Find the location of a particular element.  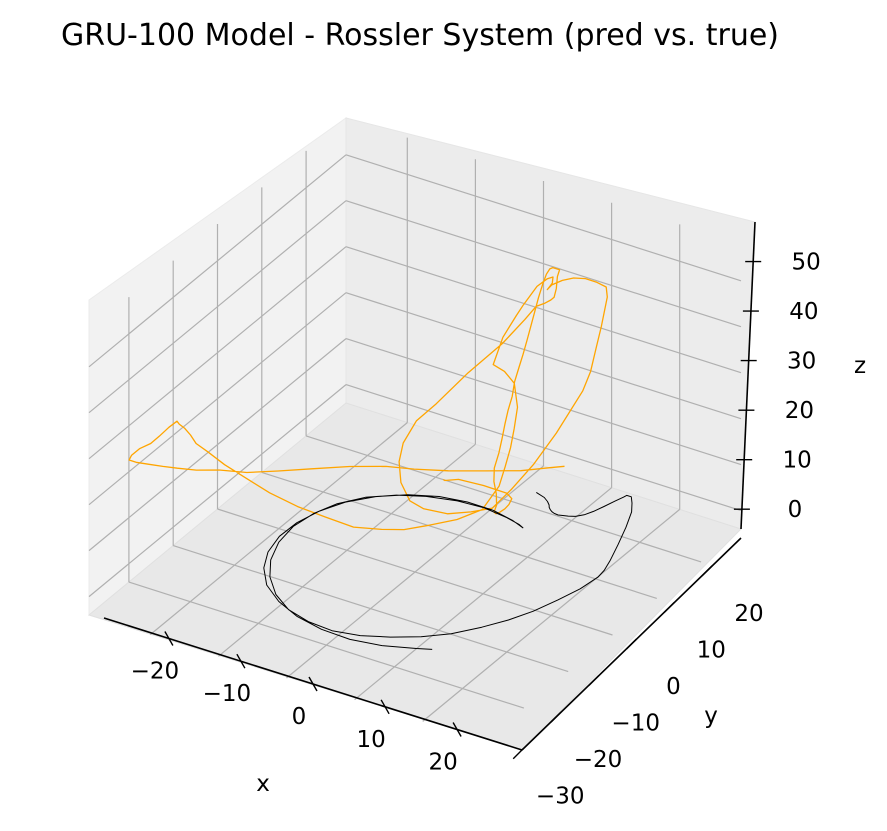

y-tick-label: −30 is located at coordinates (560, 797).